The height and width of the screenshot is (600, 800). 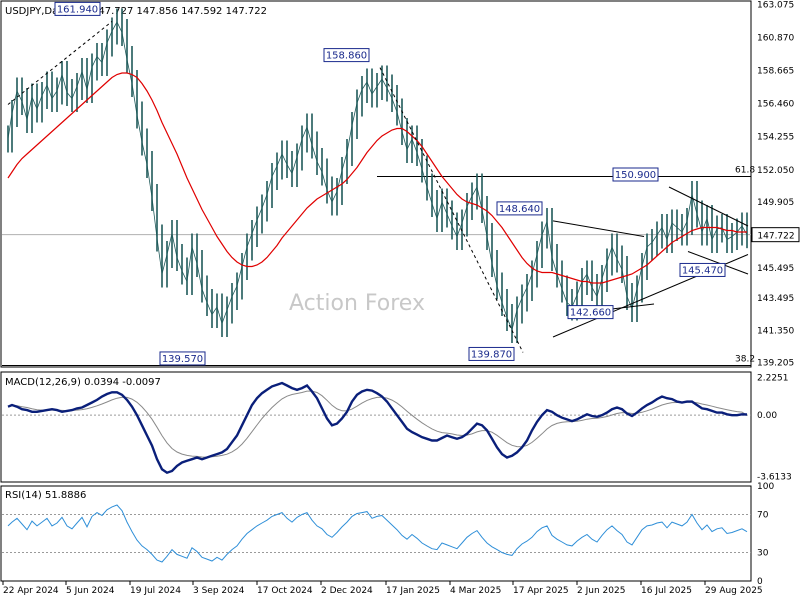 I want to click on price-label: 145.470, so click(x=702, y=270).